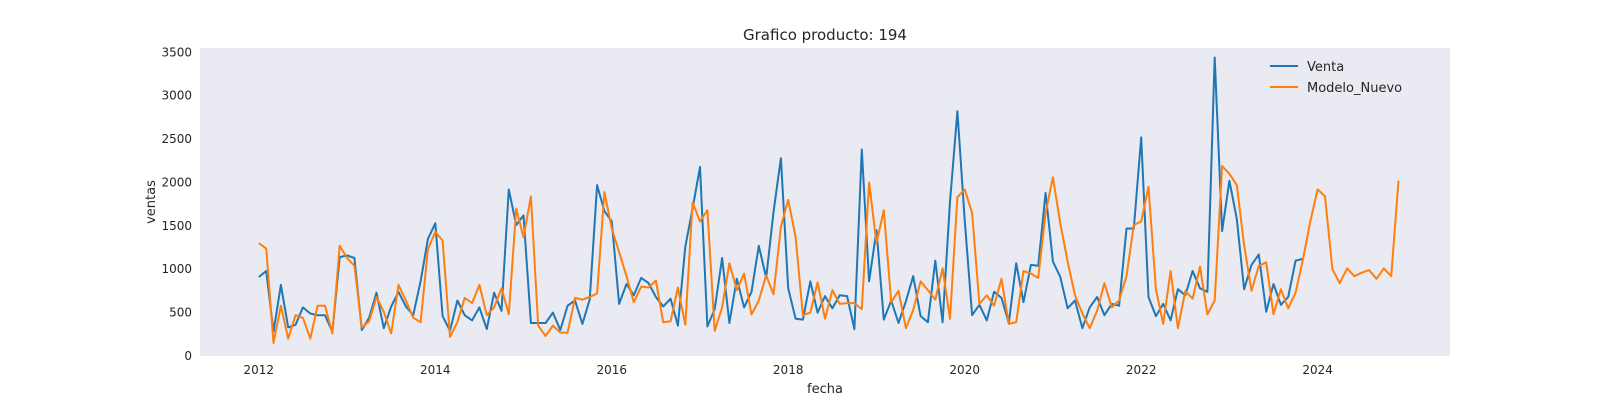 This screenshot has height=404, width=1600. Describe the element at coordinates (964, 370) in the screenshot. I see `x-tick-label: 2020` at that location.